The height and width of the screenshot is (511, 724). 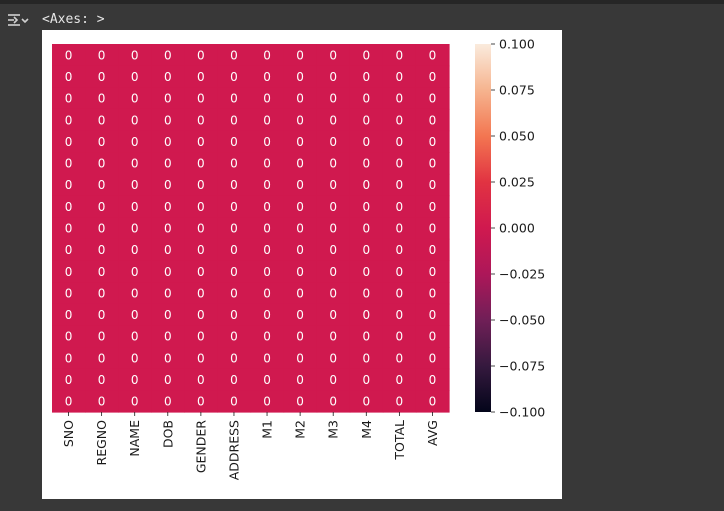 I want to click on colorbar, so click(x=483, y=228).